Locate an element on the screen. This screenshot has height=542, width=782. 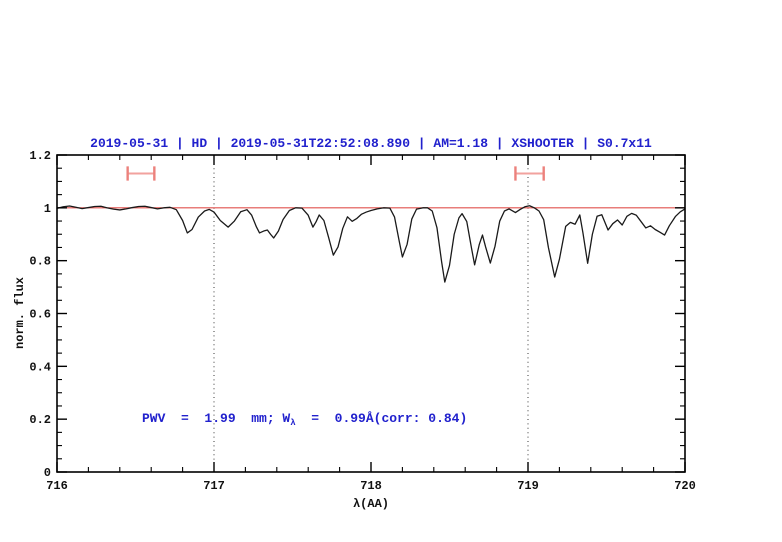
y-tick-label: 0.4 is located at coordinates (40, 367).